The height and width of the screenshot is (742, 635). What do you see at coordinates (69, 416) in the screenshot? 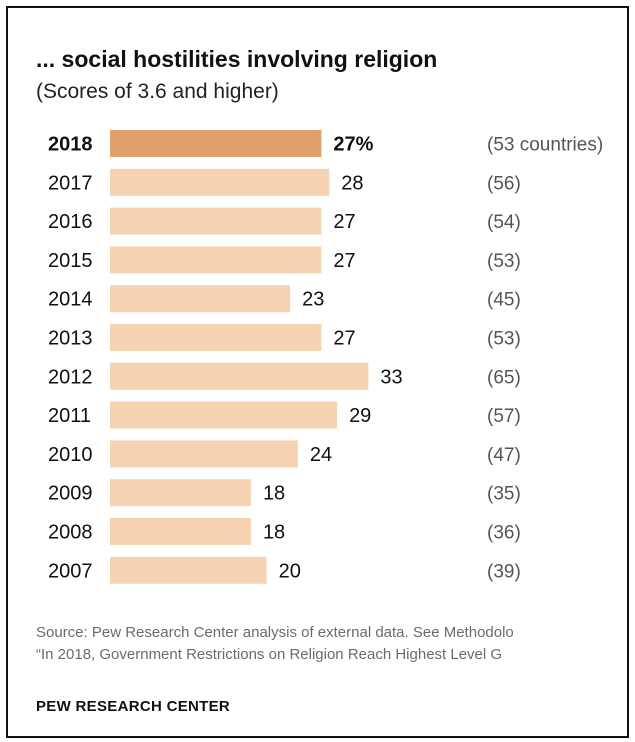
I see `year-label: 2011` at bounding box center [69, 416].